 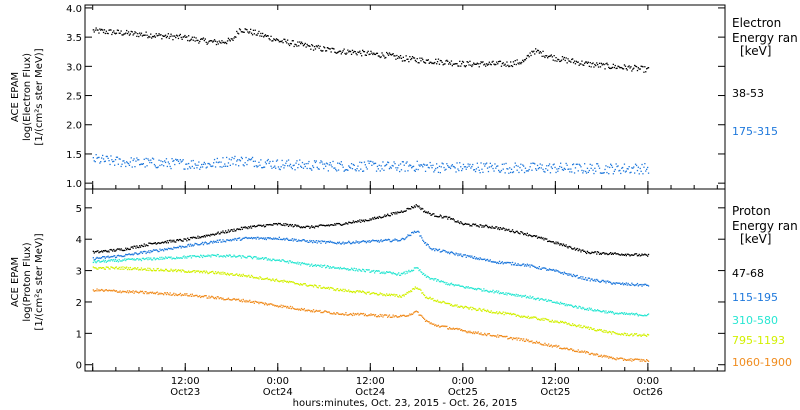 I want to click on x-tick-time-label: 12:00, so click(x=185, y=381).